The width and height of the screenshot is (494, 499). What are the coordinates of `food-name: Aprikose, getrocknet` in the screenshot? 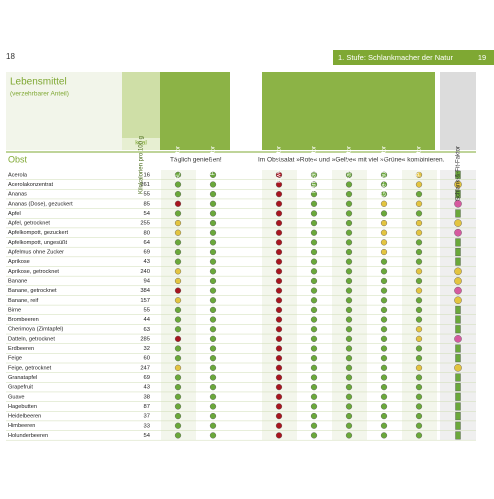 It's located at (33, 272).